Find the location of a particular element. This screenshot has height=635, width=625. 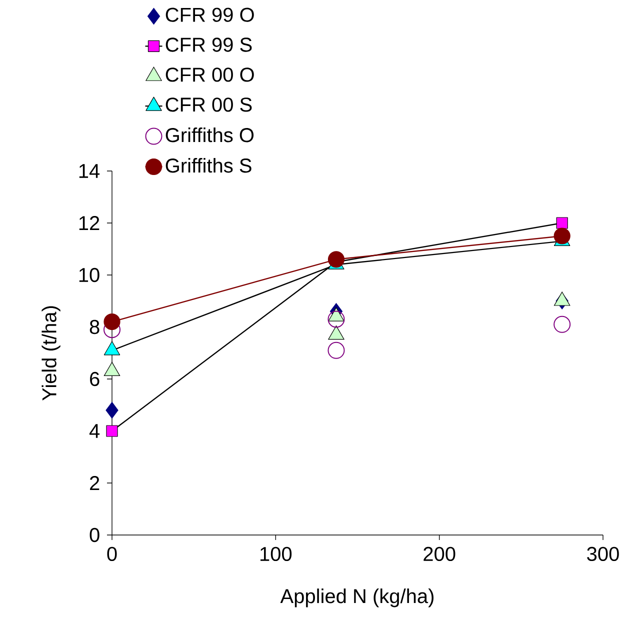

y-axis-title: Yield (t/ha) is located at coordinates (51, 353).